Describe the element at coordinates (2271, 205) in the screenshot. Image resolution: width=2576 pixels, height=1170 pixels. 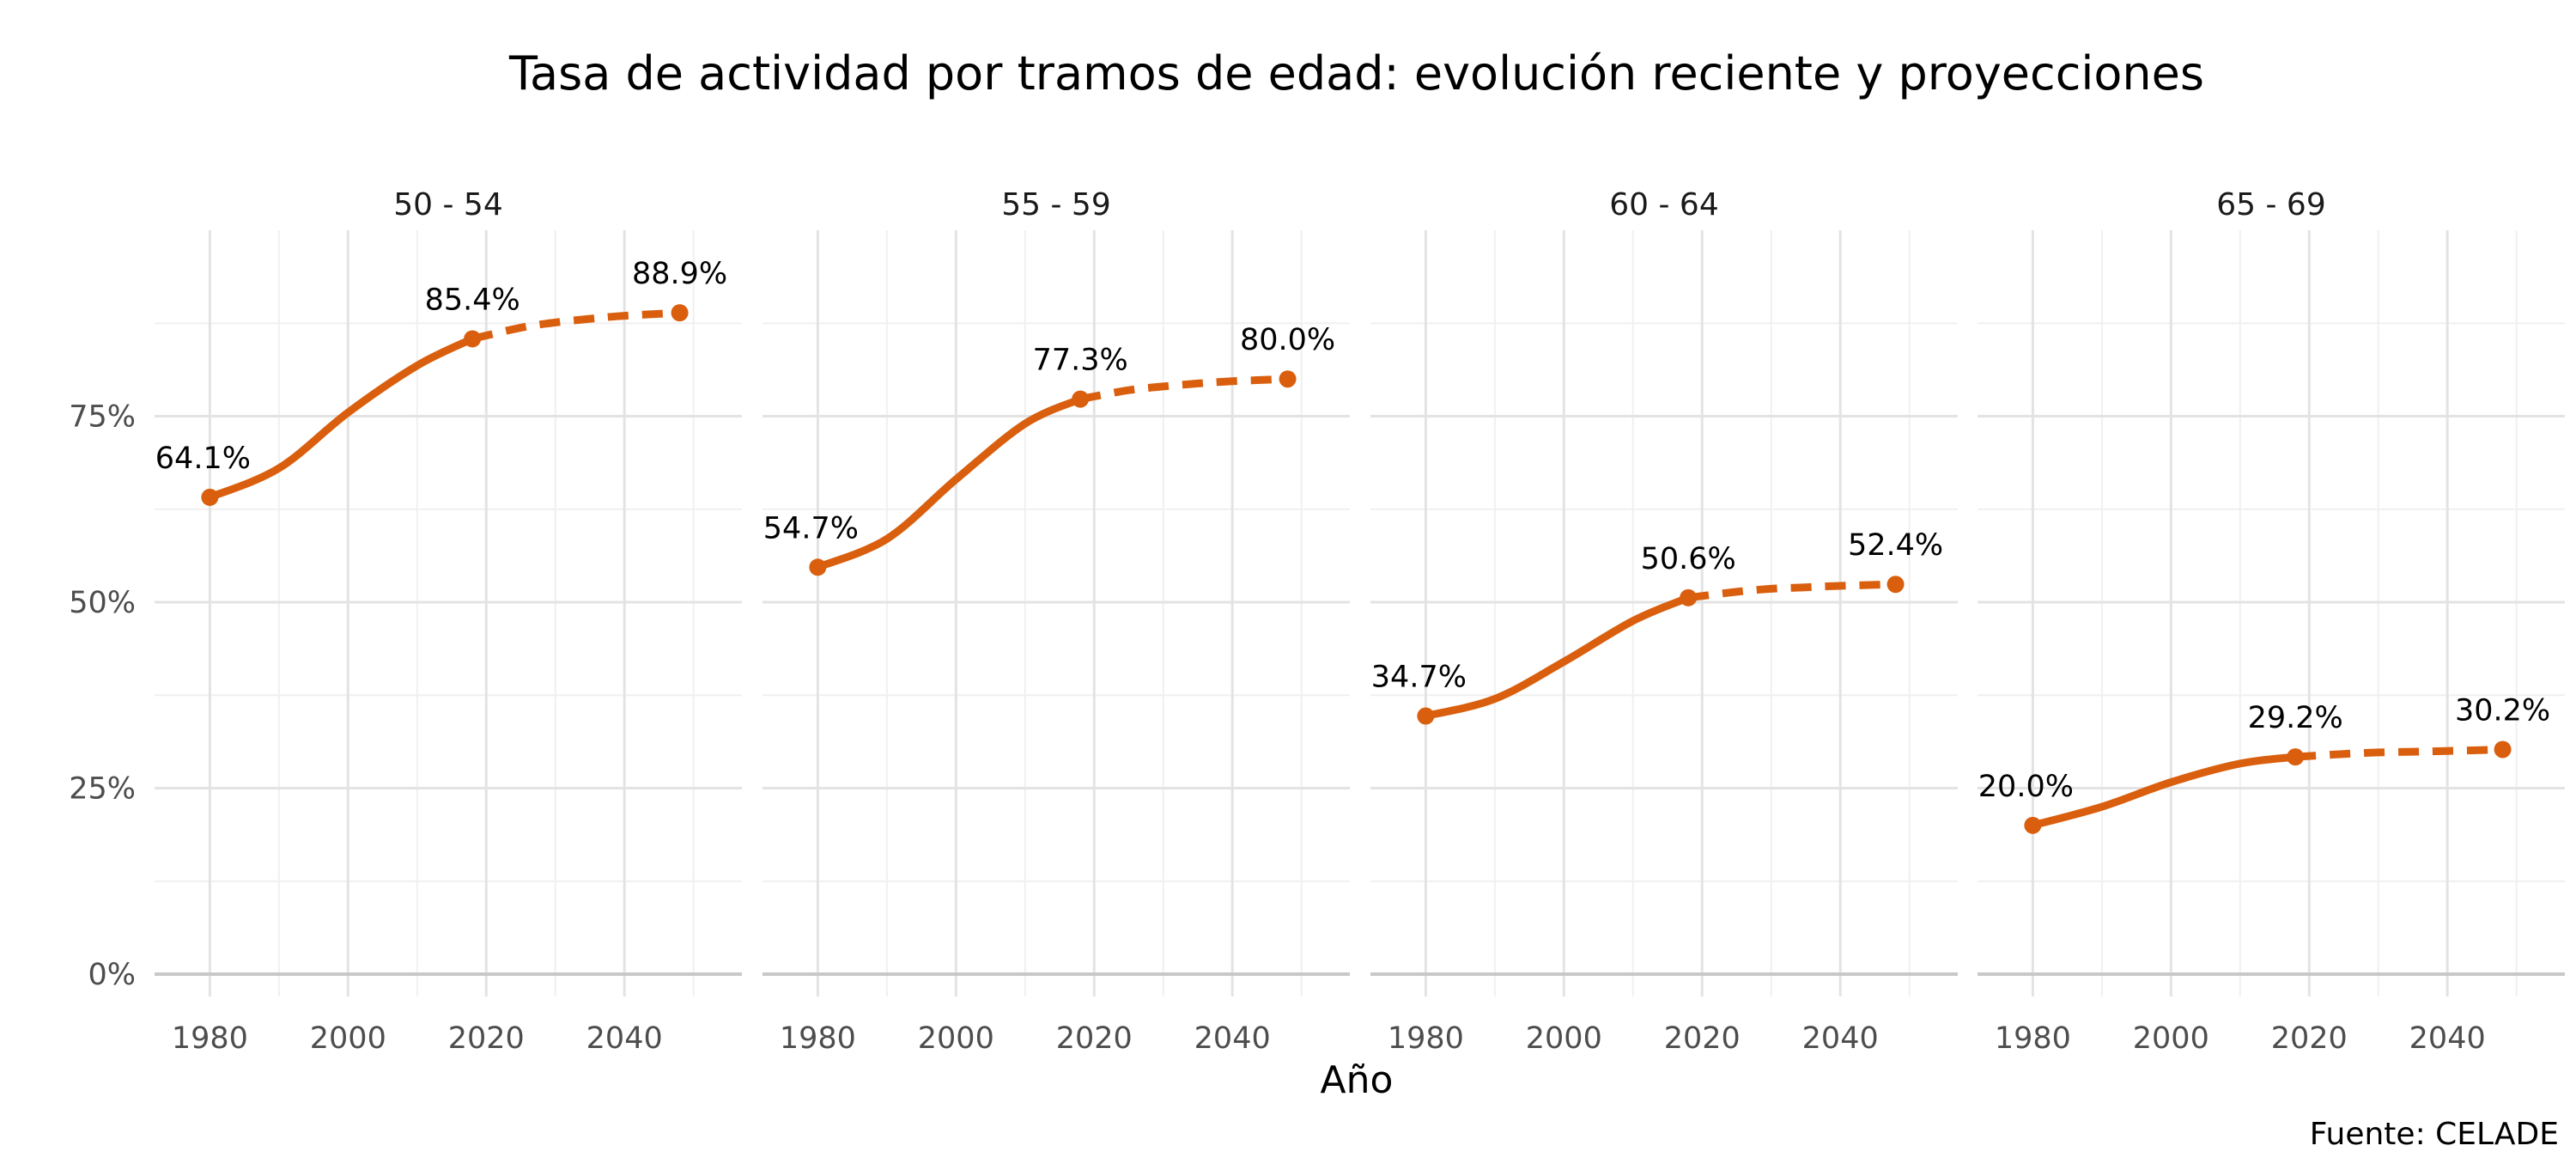
I see `facet-label: 65 - 69` at that location.